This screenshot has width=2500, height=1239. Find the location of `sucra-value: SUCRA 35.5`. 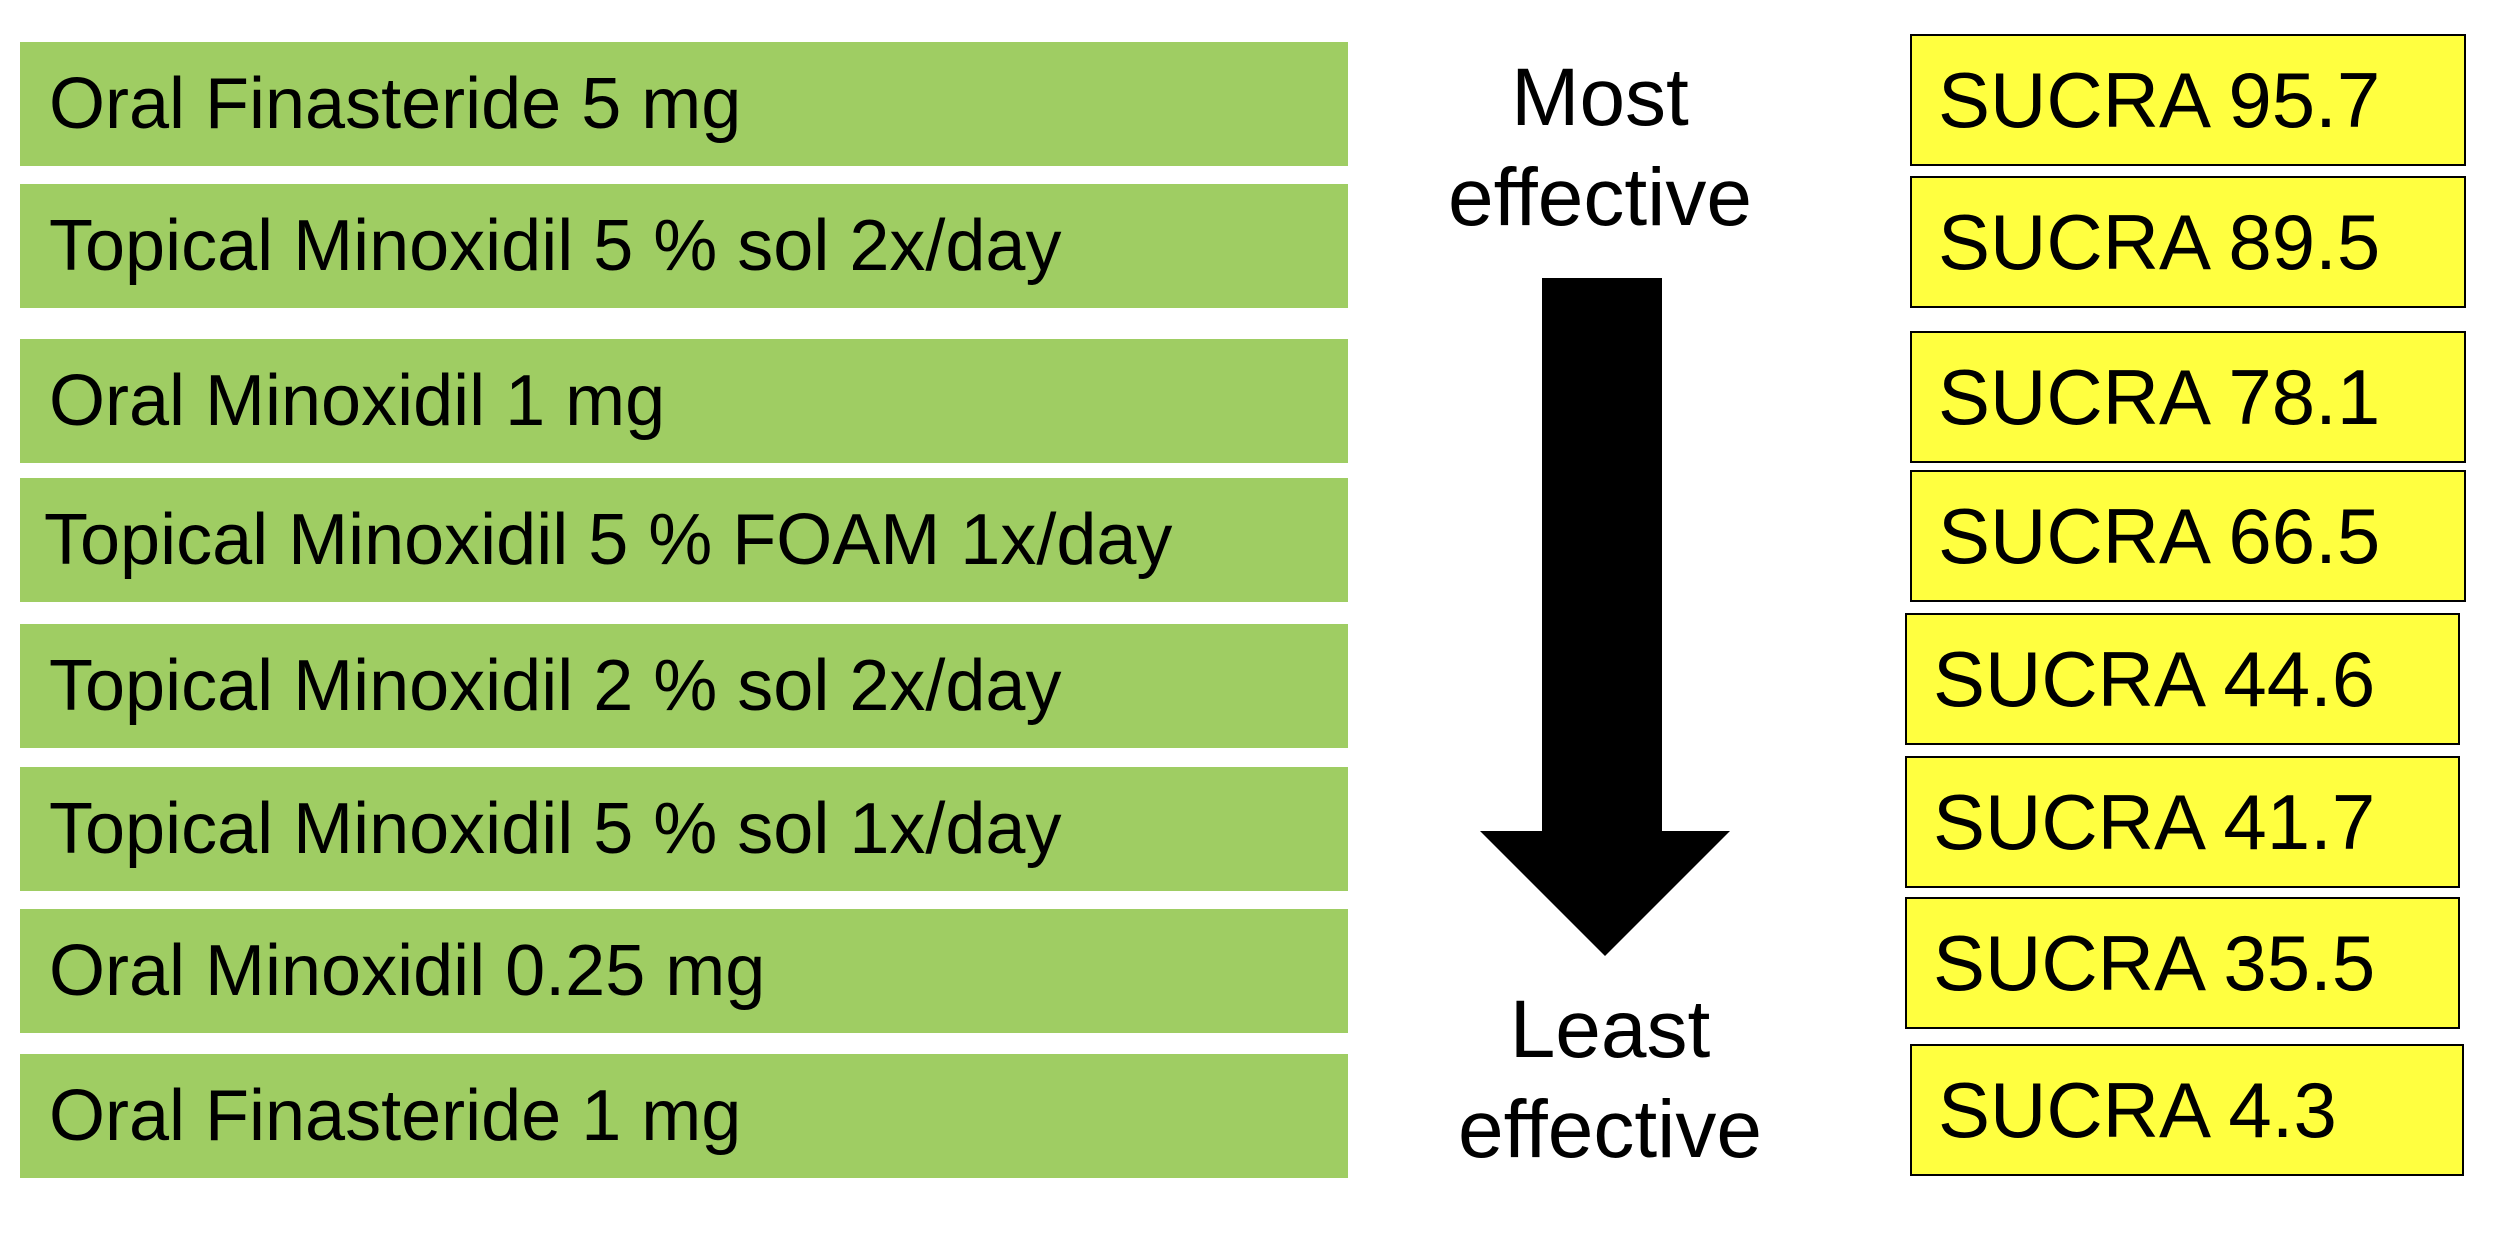

sucra-value: SUCRA 35.5 is located at coordinates (2154, 962).